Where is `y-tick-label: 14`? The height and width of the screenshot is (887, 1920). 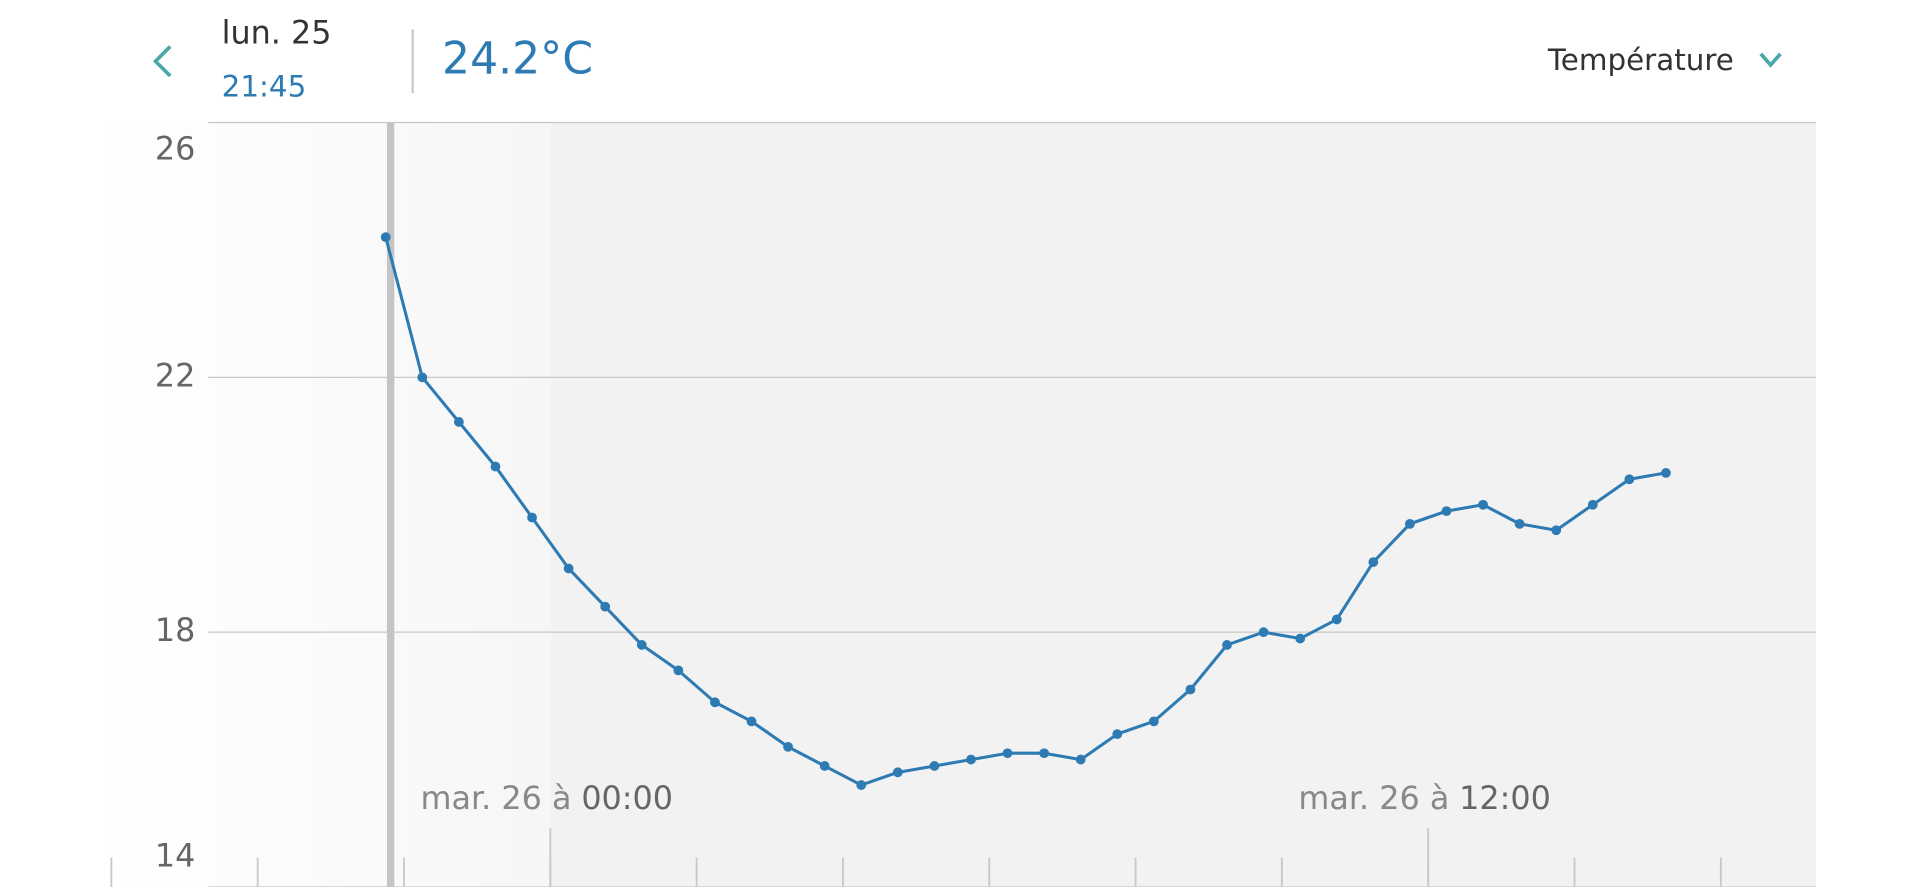
y-tick-label: 14 is located at coordinates (175, 856).